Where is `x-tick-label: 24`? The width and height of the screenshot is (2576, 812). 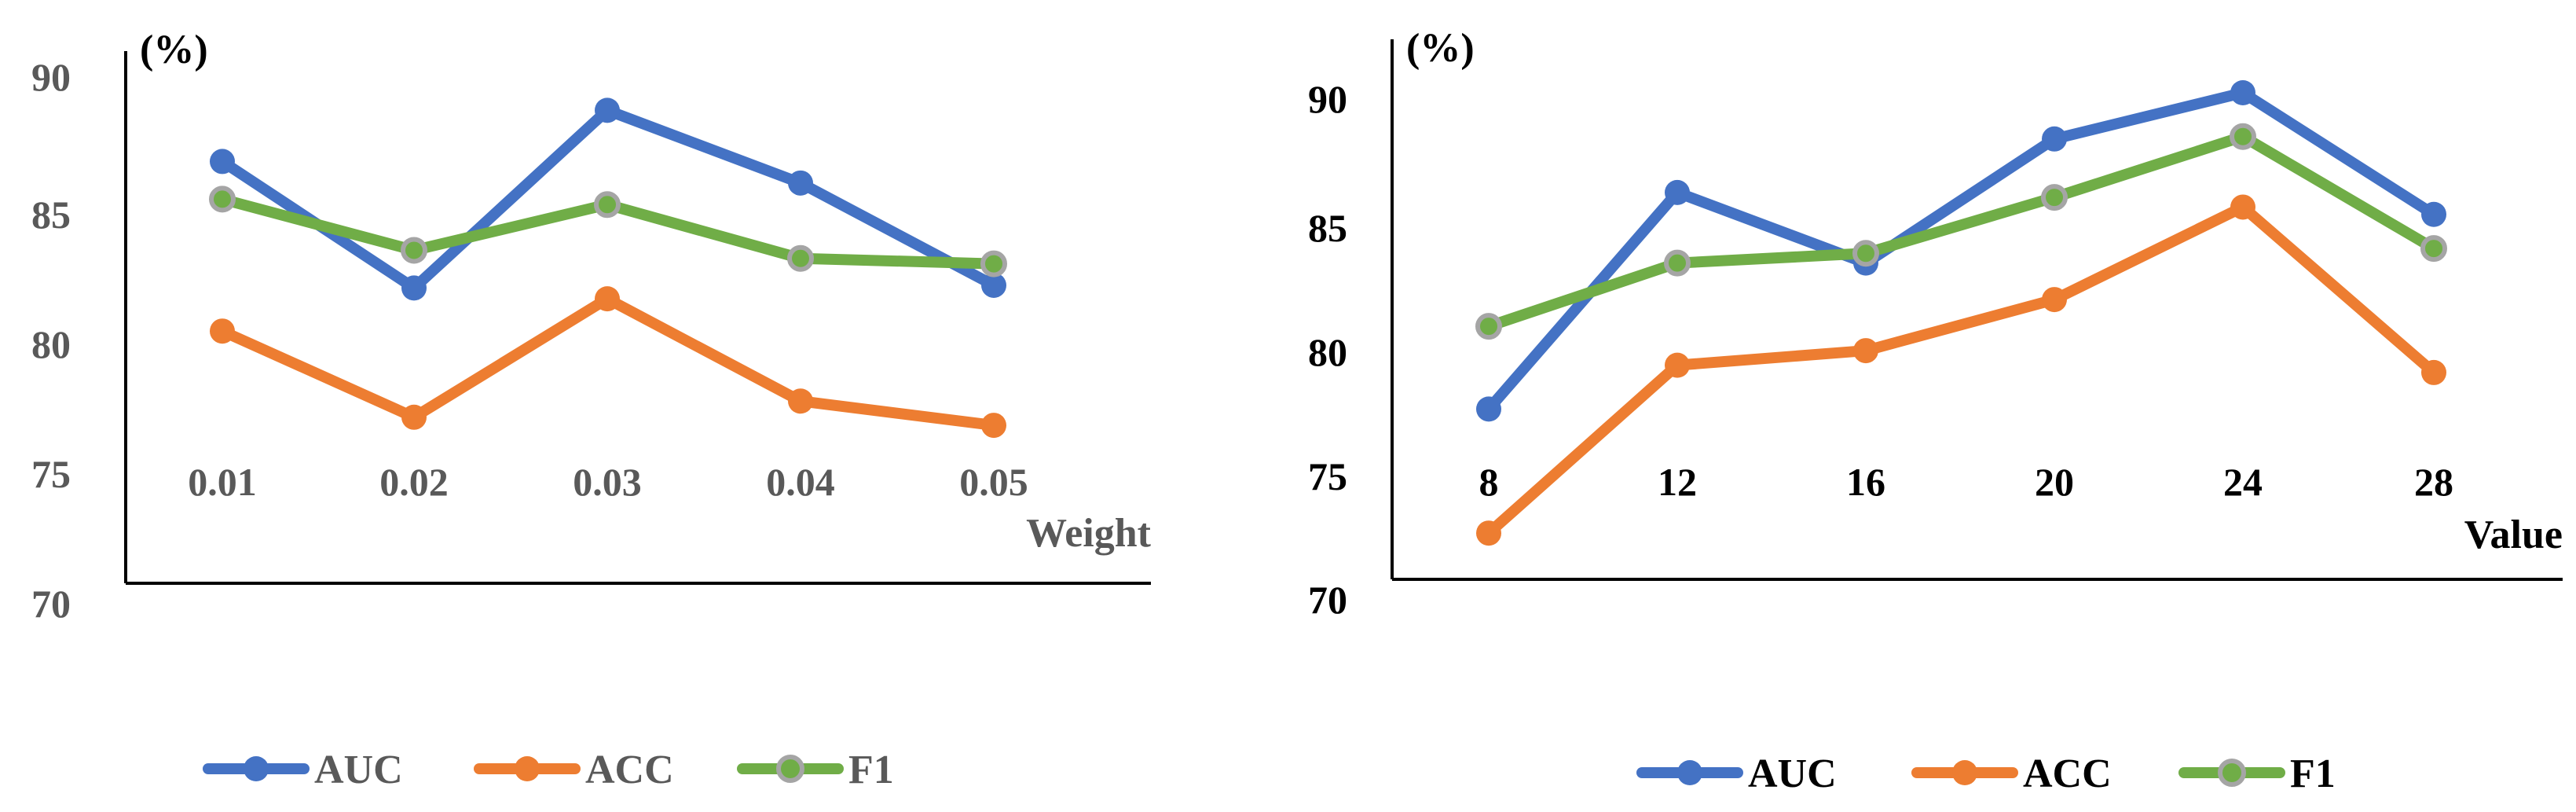
x-tick-label: 24 is located at coordinates (2243, 482).